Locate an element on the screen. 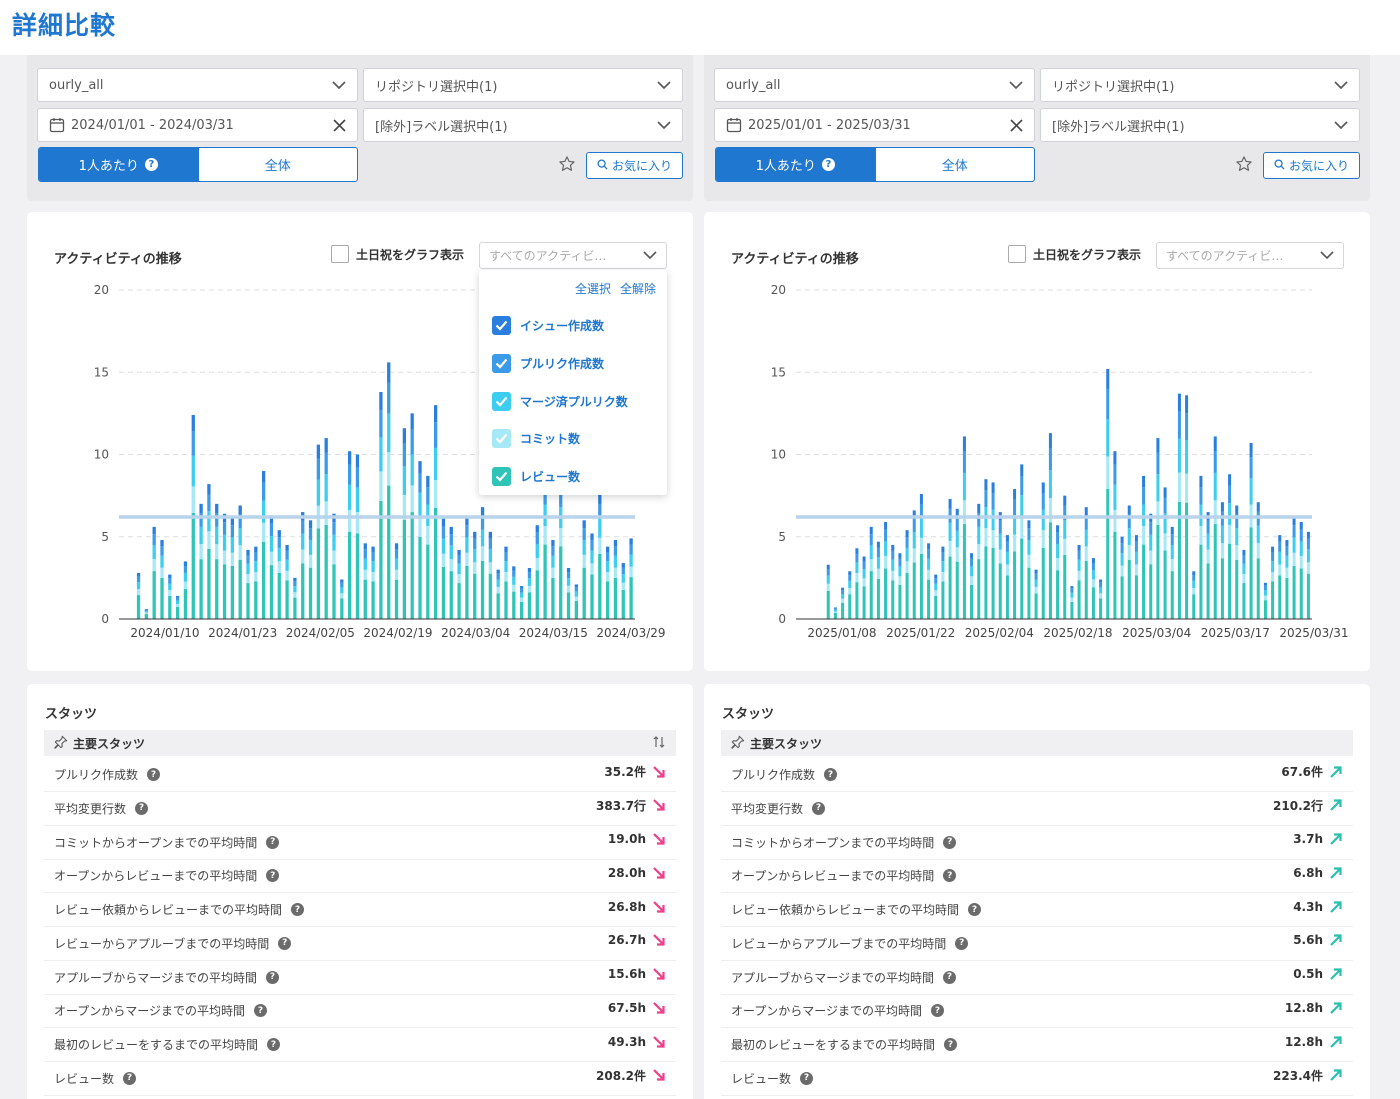 The height and width of the screenshot is (1099, 1400). exclude-label-select: [除外]ラベル選択中(1) is located at coordinates (1200, 125).